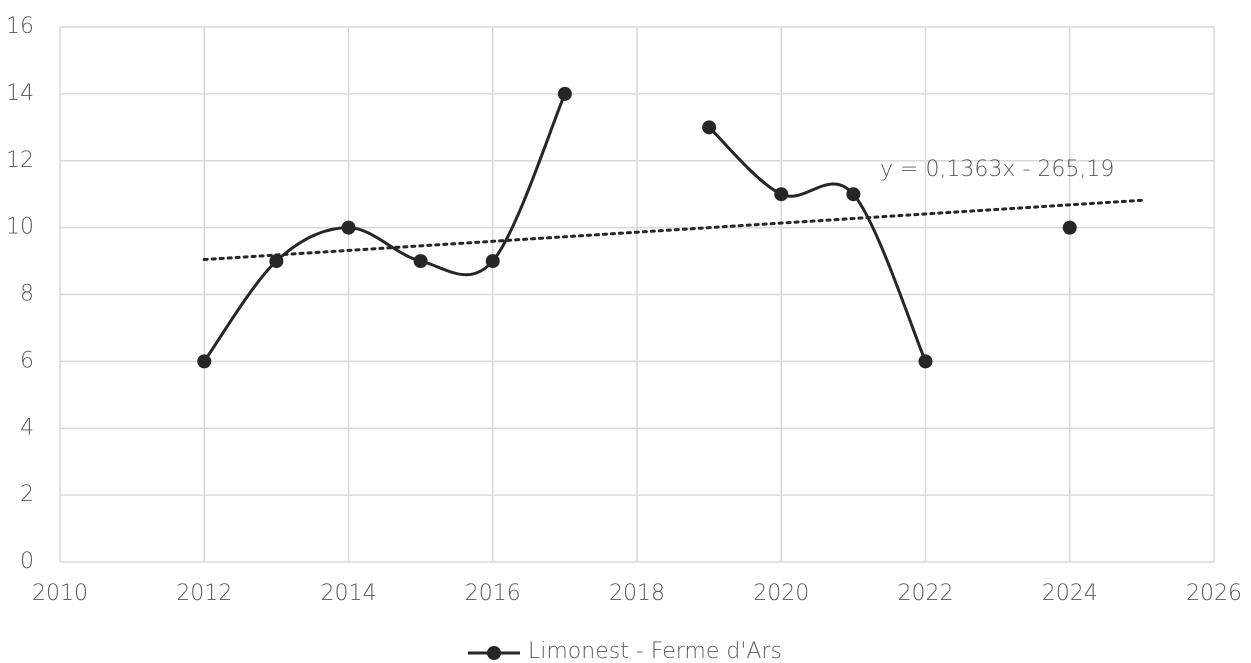  I want to click on x-tick-label: 2018, so click(637, 593).